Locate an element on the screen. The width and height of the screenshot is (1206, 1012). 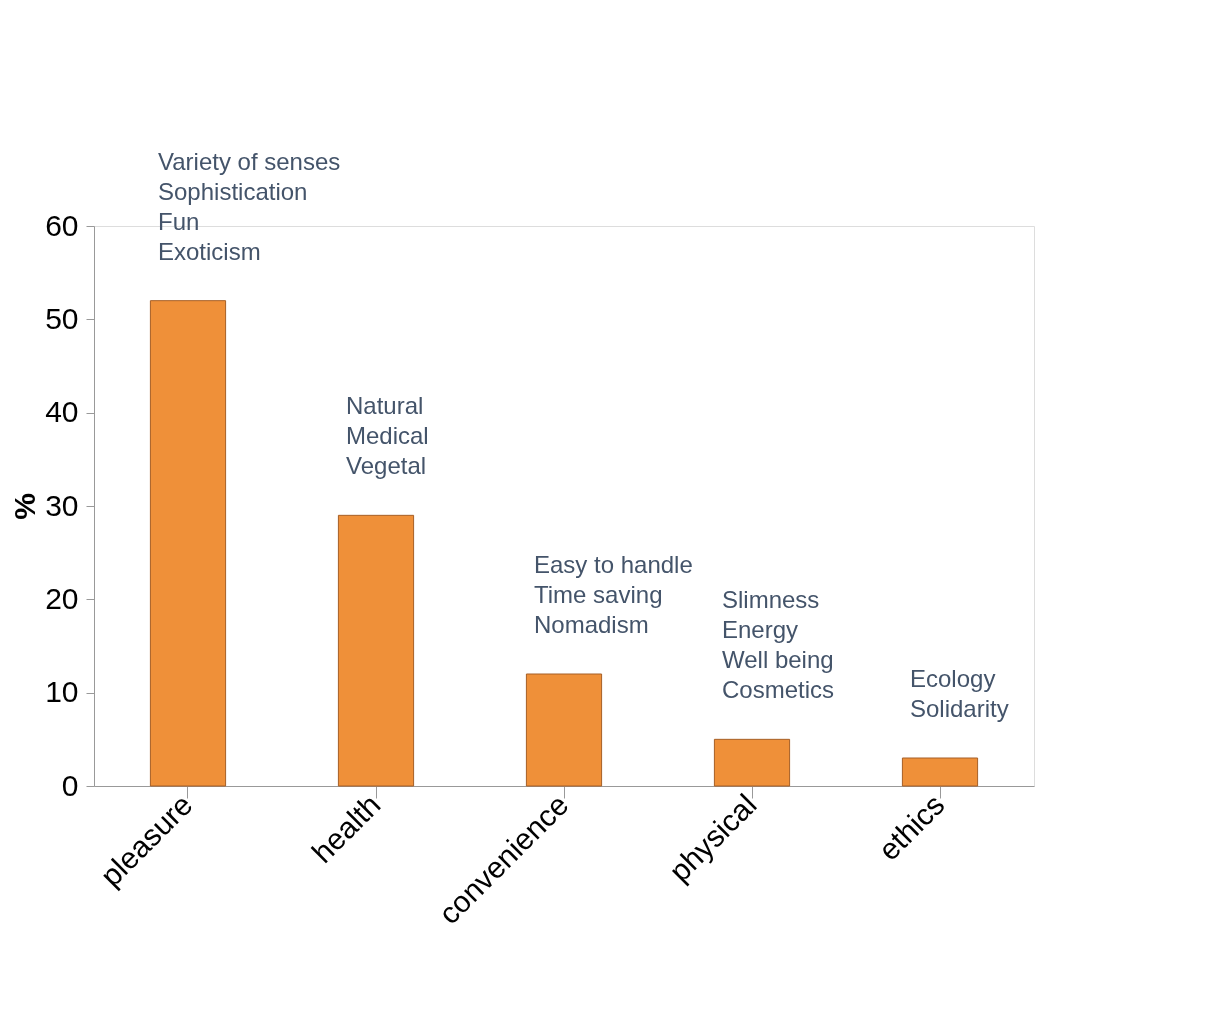
y-tick-label: 50 is located at coordinates (62, 318).